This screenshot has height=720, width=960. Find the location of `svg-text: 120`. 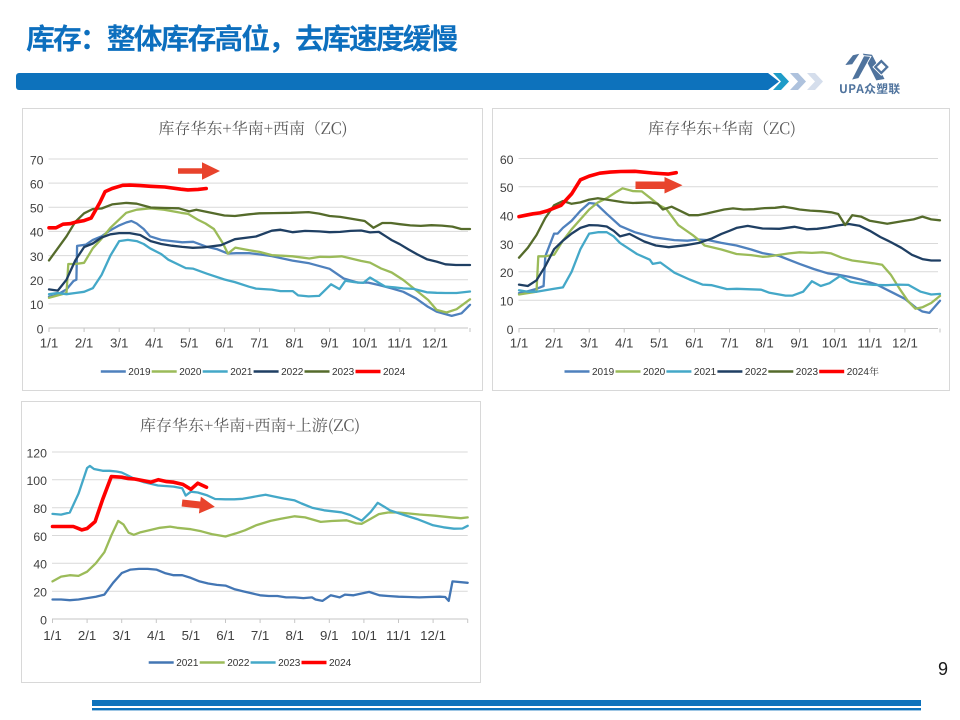

svg-text: 120 is located at coordinates (36, 453).